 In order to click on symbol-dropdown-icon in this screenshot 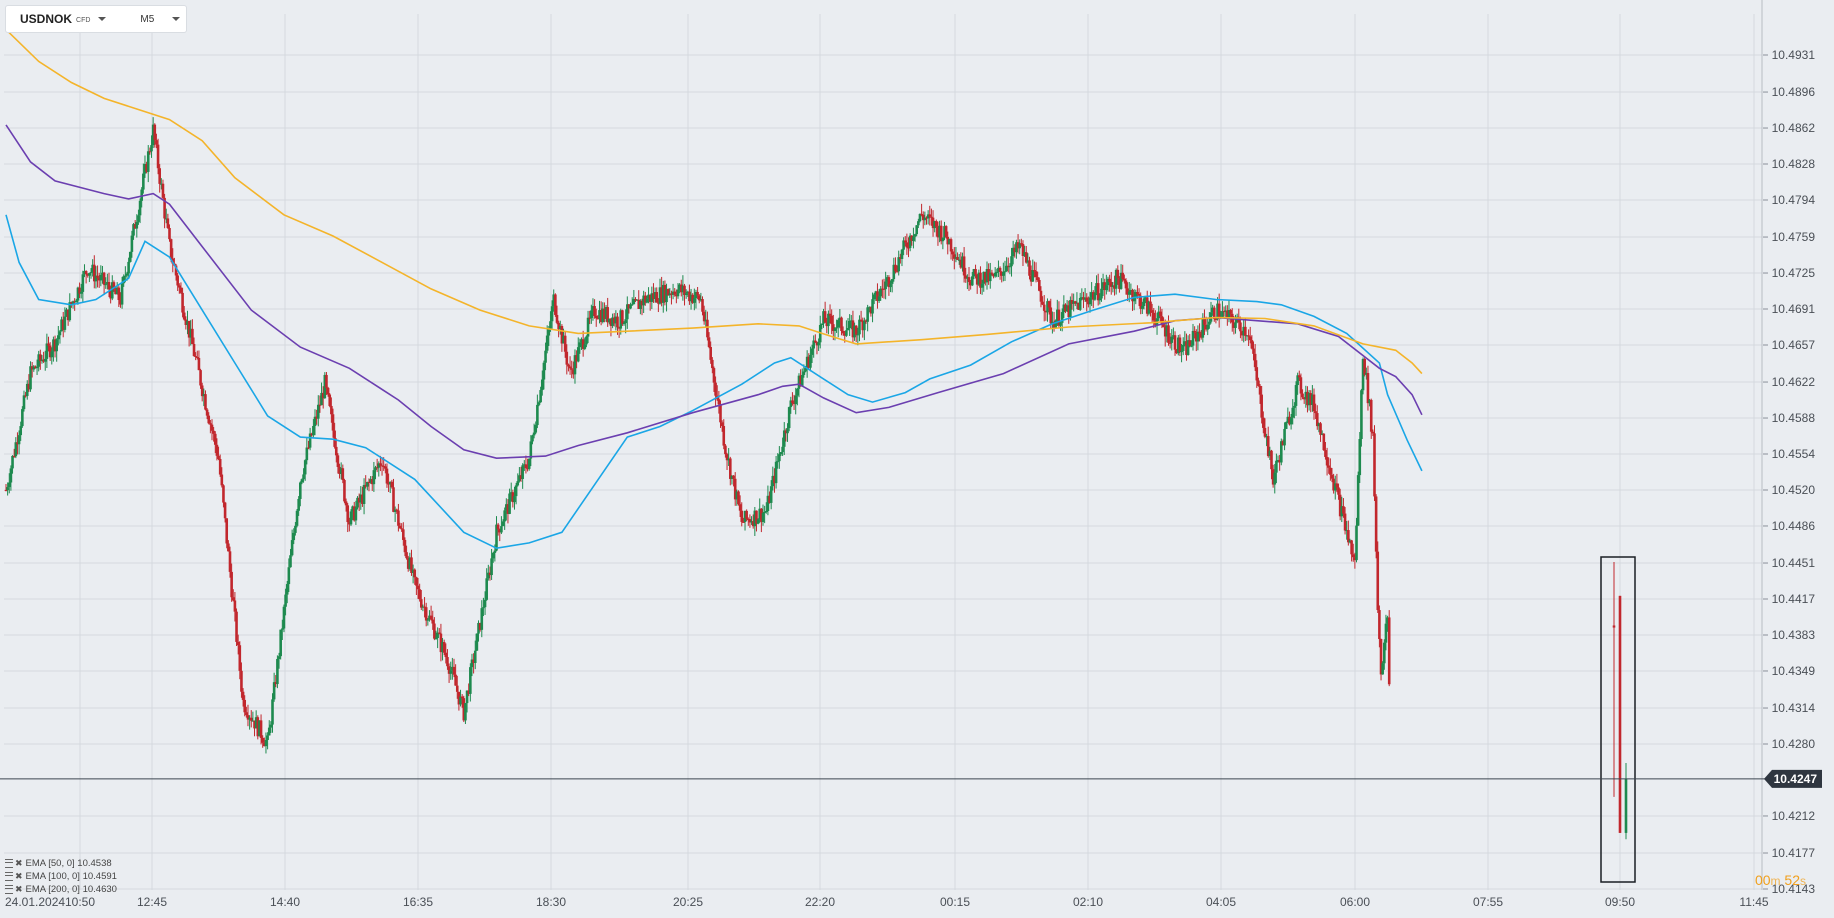, I will do `click(102, 19)`.